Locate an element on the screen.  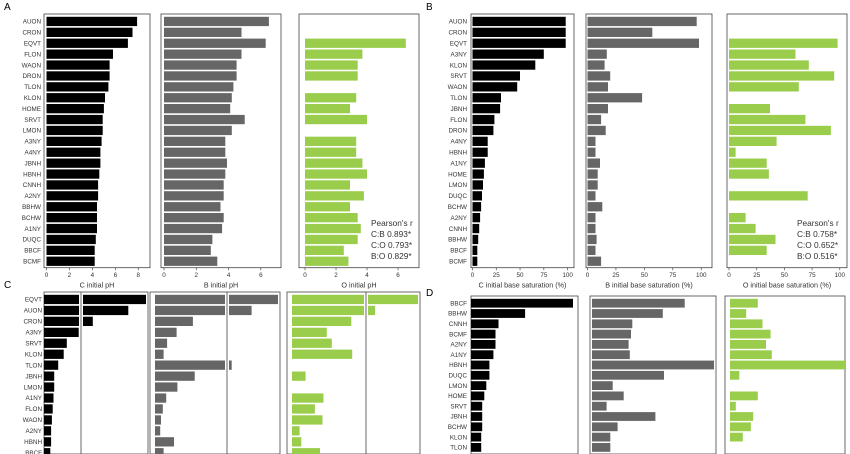
bar-c-auon is located at coordinates (519, 21).